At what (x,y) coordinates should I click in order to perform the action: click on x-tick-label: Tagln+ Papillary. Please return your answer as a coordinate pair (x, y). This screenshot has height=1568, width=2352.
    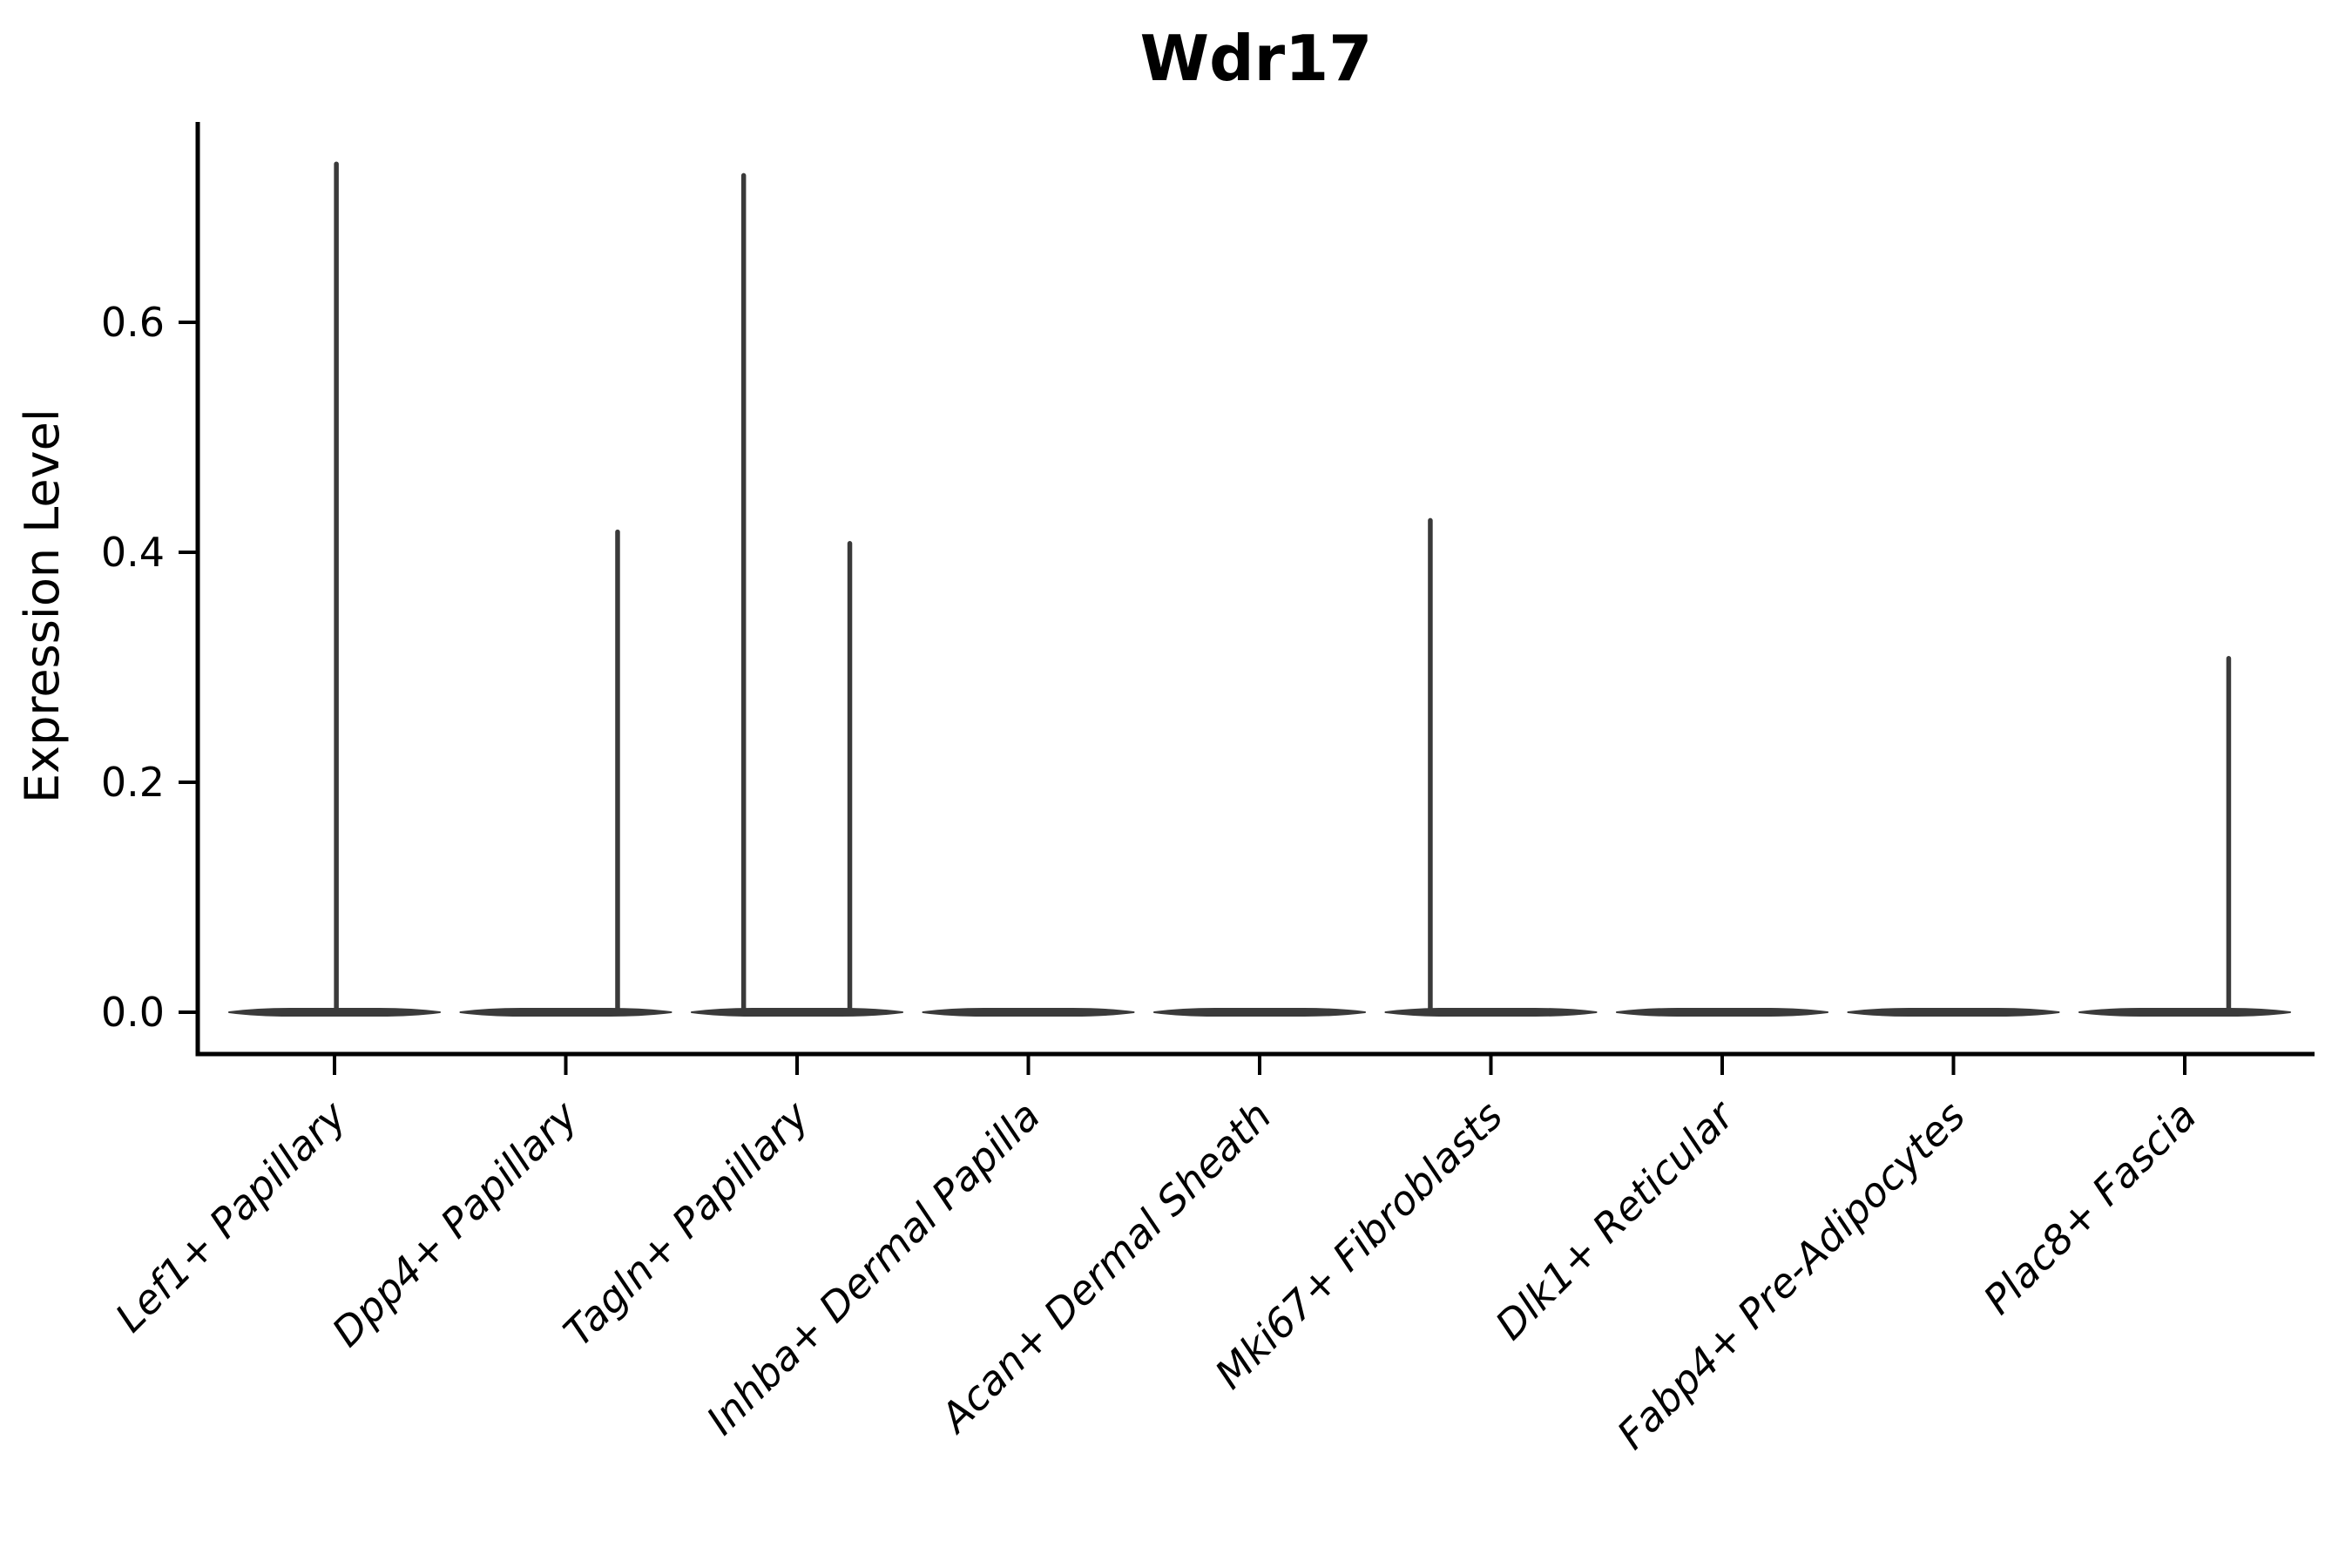
    Looking at the image, I should click on (686, 1223).